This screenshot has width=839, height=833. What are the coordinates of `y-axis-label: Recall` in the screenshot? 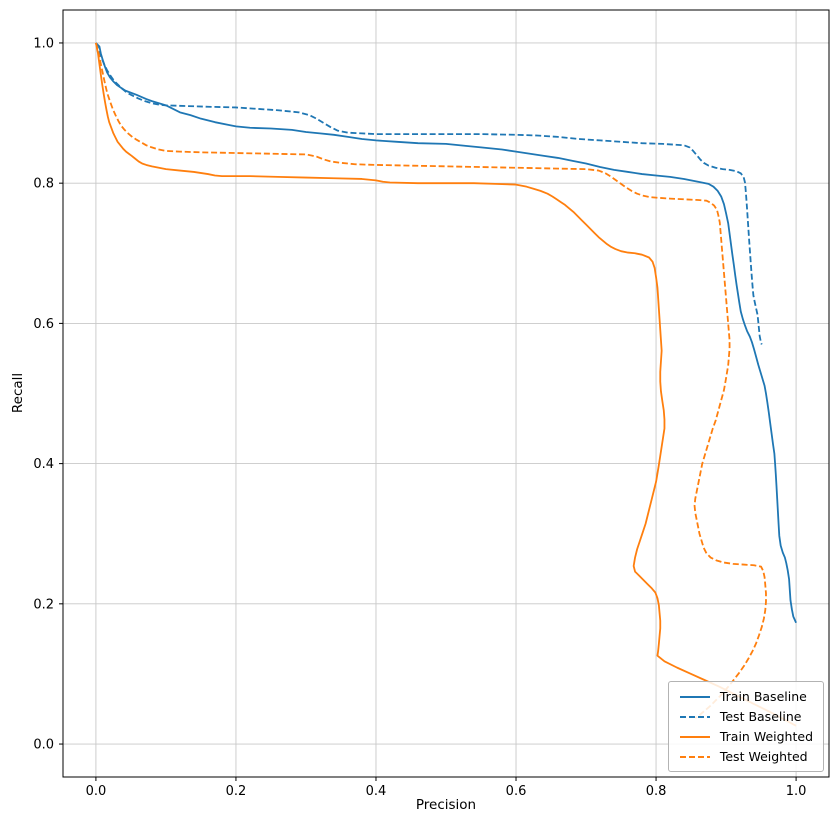 It's located at (18, 393).